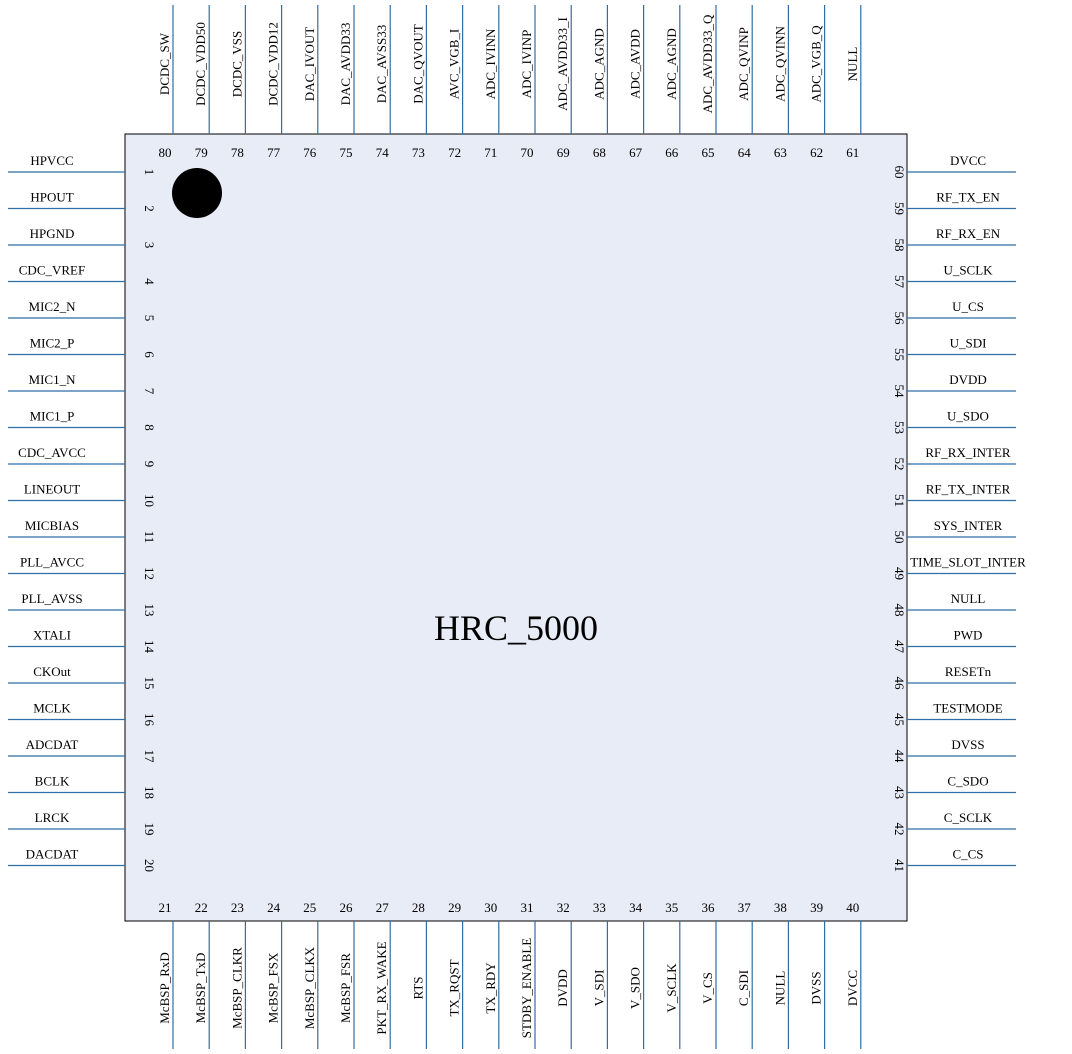 This screenshot has width=1072, height=1054. Describe the element at coordinates (149, 792) in the screenshot. I see `pin-number: 18` at that location.